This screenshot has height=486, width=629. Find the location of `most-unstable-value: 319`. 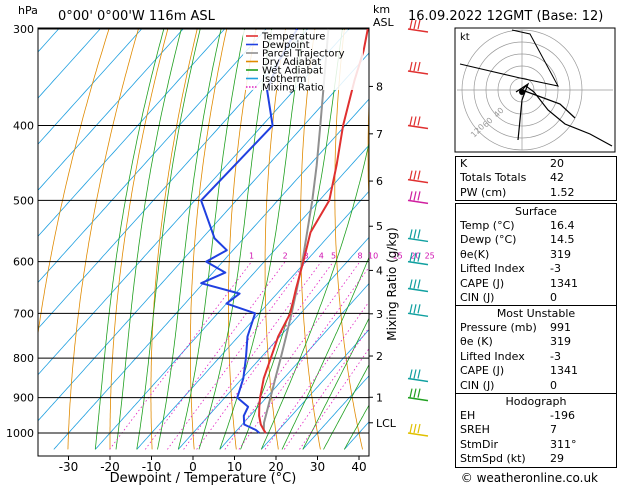

most-unstable-value: 319 is located at coordinates (560, 342).